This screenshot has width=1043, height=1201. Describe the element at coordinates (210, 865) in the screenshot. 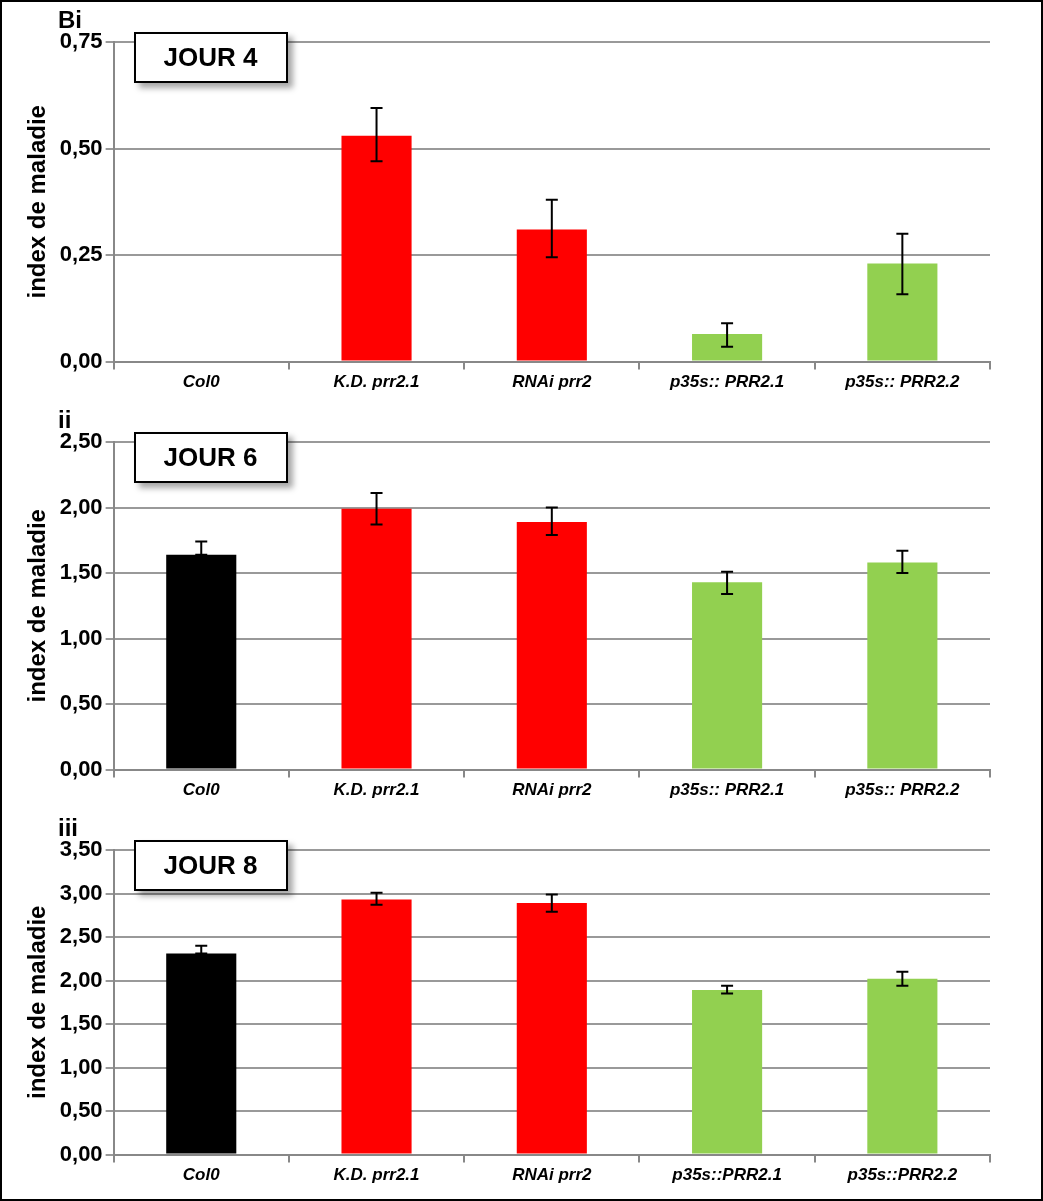

I see `chart-title: JOUR 8` at that location.